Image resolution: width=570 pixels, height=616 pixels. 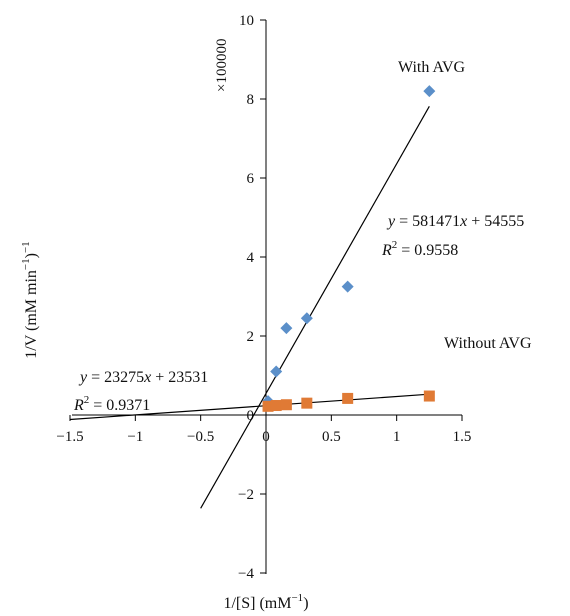 I want to click on y-tick-label: −4, so click(x=246, y=574).